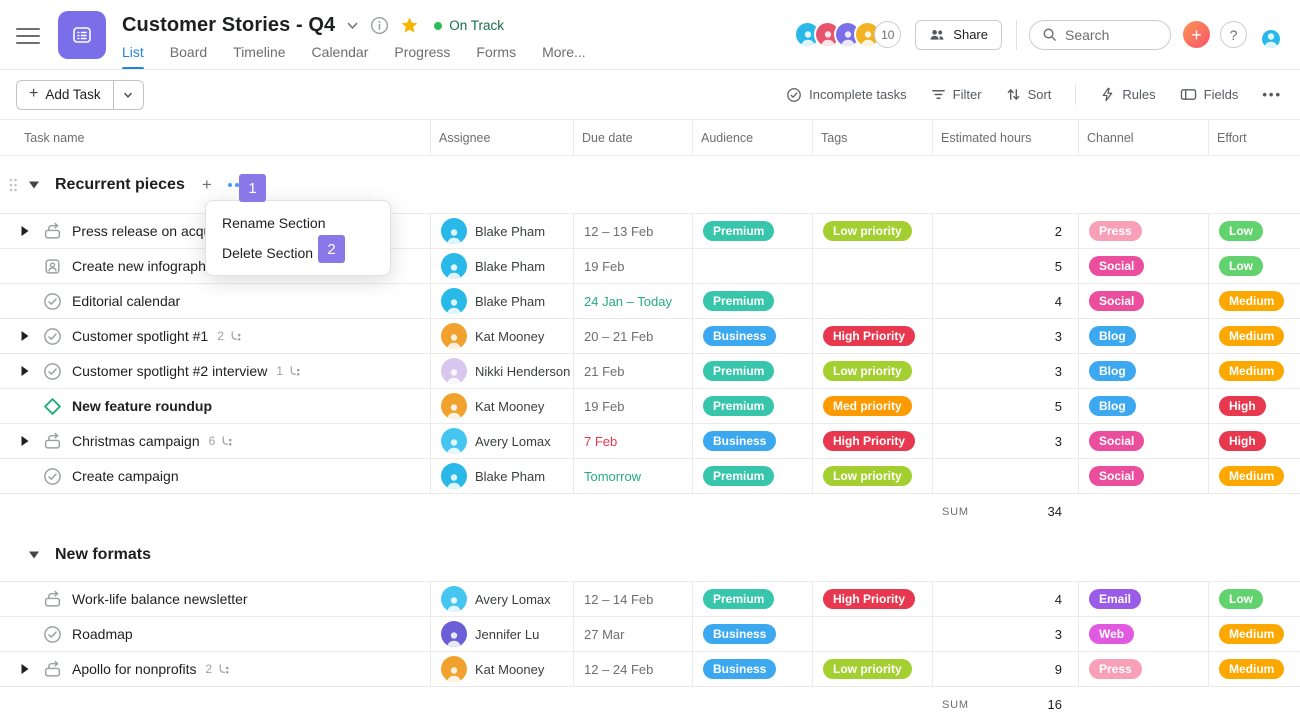 The width and height of the screenshot is (1300, 728). I want to click on task-name: New feature roundup, so click(142, 406).